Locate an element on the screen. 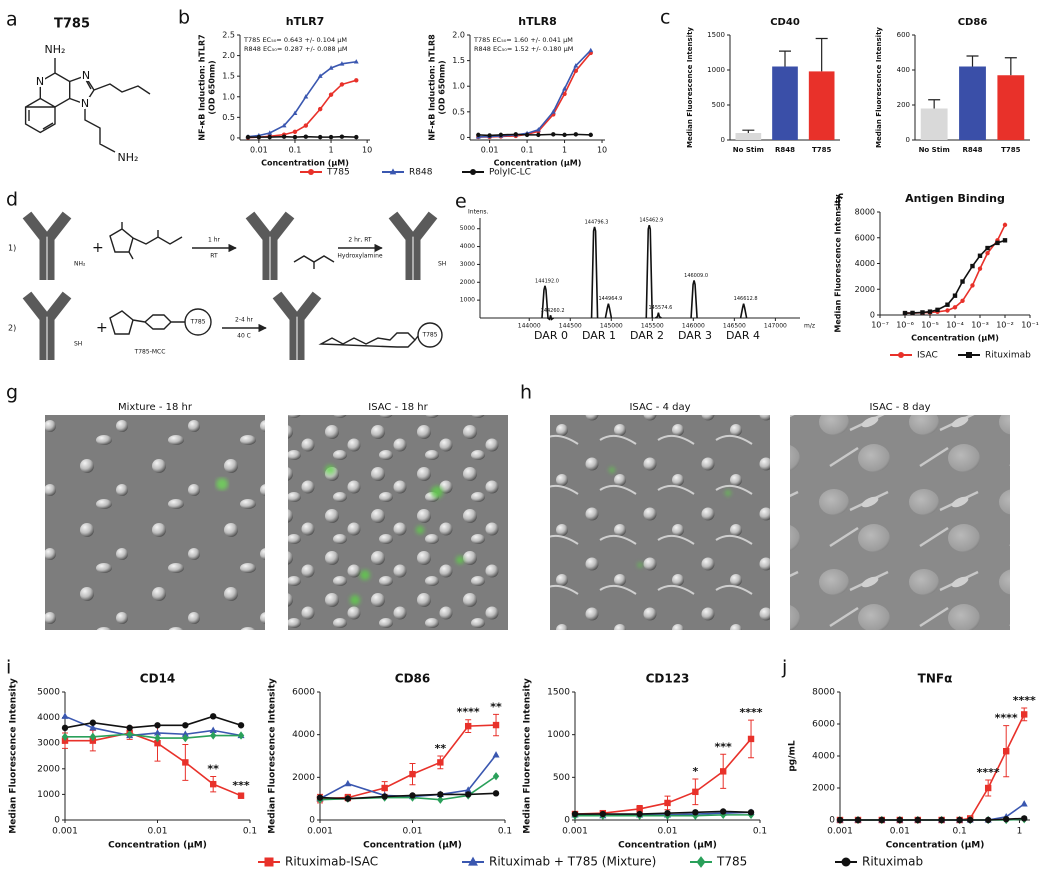  chart-title: CD40 is located at coordinates (785, 22).